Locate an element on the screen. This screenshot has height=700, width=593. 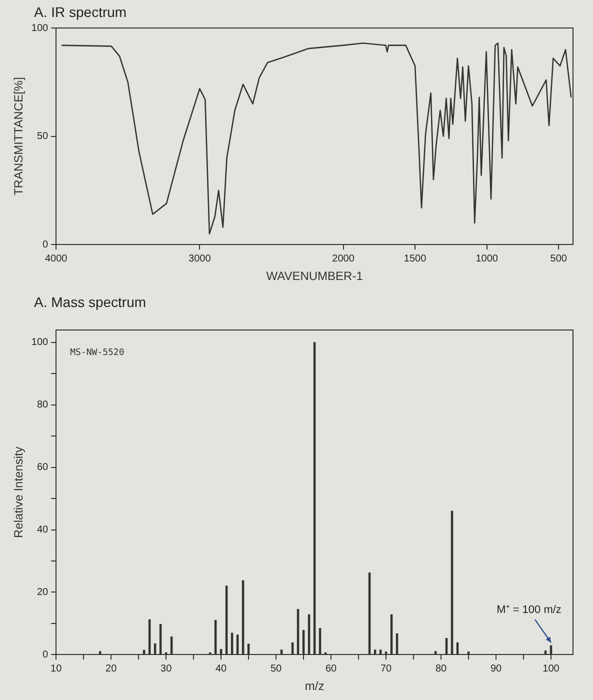
x-axis-title: m/z is located at coordinates (314, 686).